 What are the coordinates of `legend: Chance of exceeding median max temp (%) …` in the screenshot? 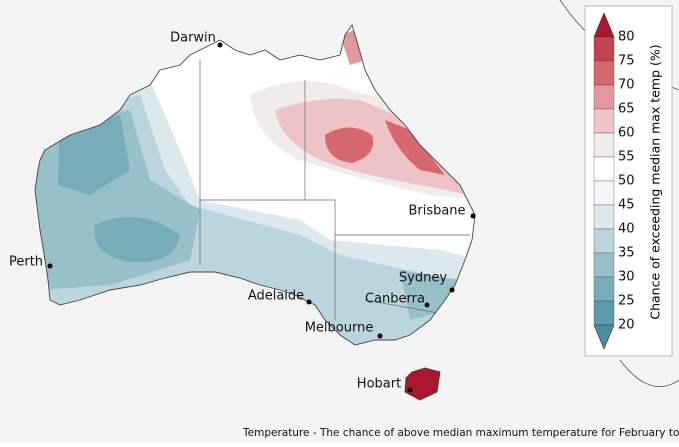 It's located at (628, 181).